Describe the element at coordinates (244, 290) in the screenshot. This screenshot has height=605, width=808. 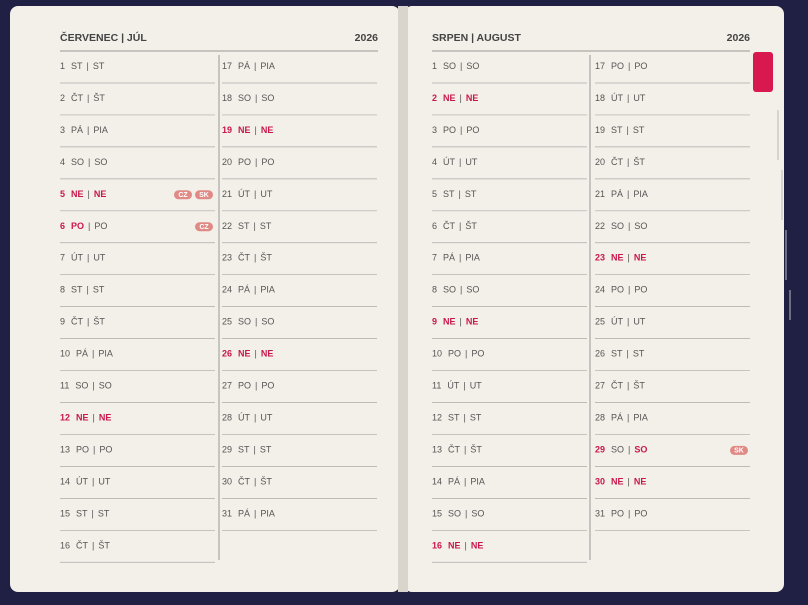
I see `day-text: PÁ` at that location.